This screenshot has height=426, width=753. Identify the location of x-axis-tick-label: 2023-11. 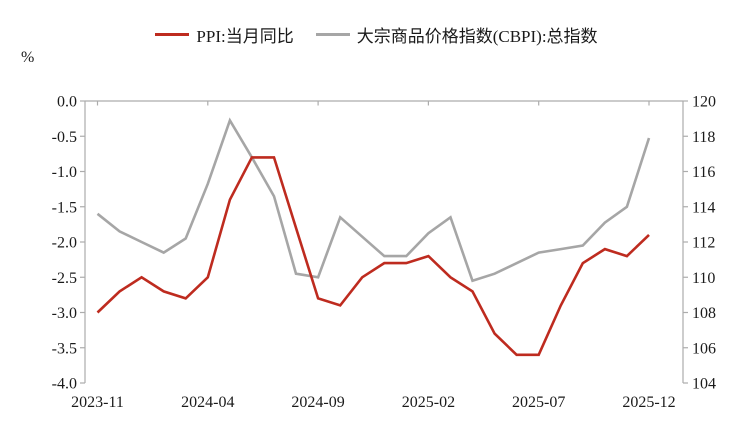
(97, 402).